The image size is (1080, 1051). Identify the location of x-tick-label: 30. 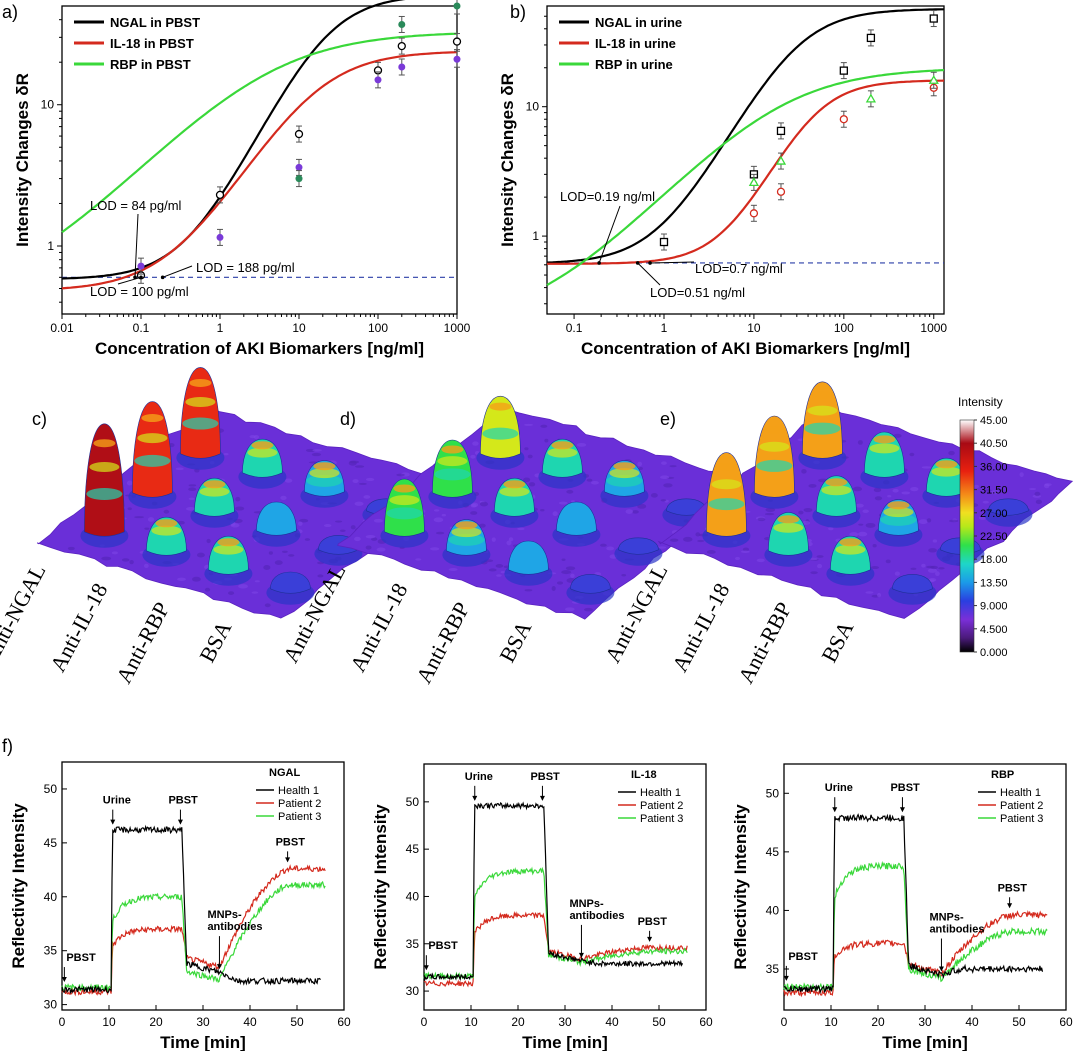
(925, 1022).